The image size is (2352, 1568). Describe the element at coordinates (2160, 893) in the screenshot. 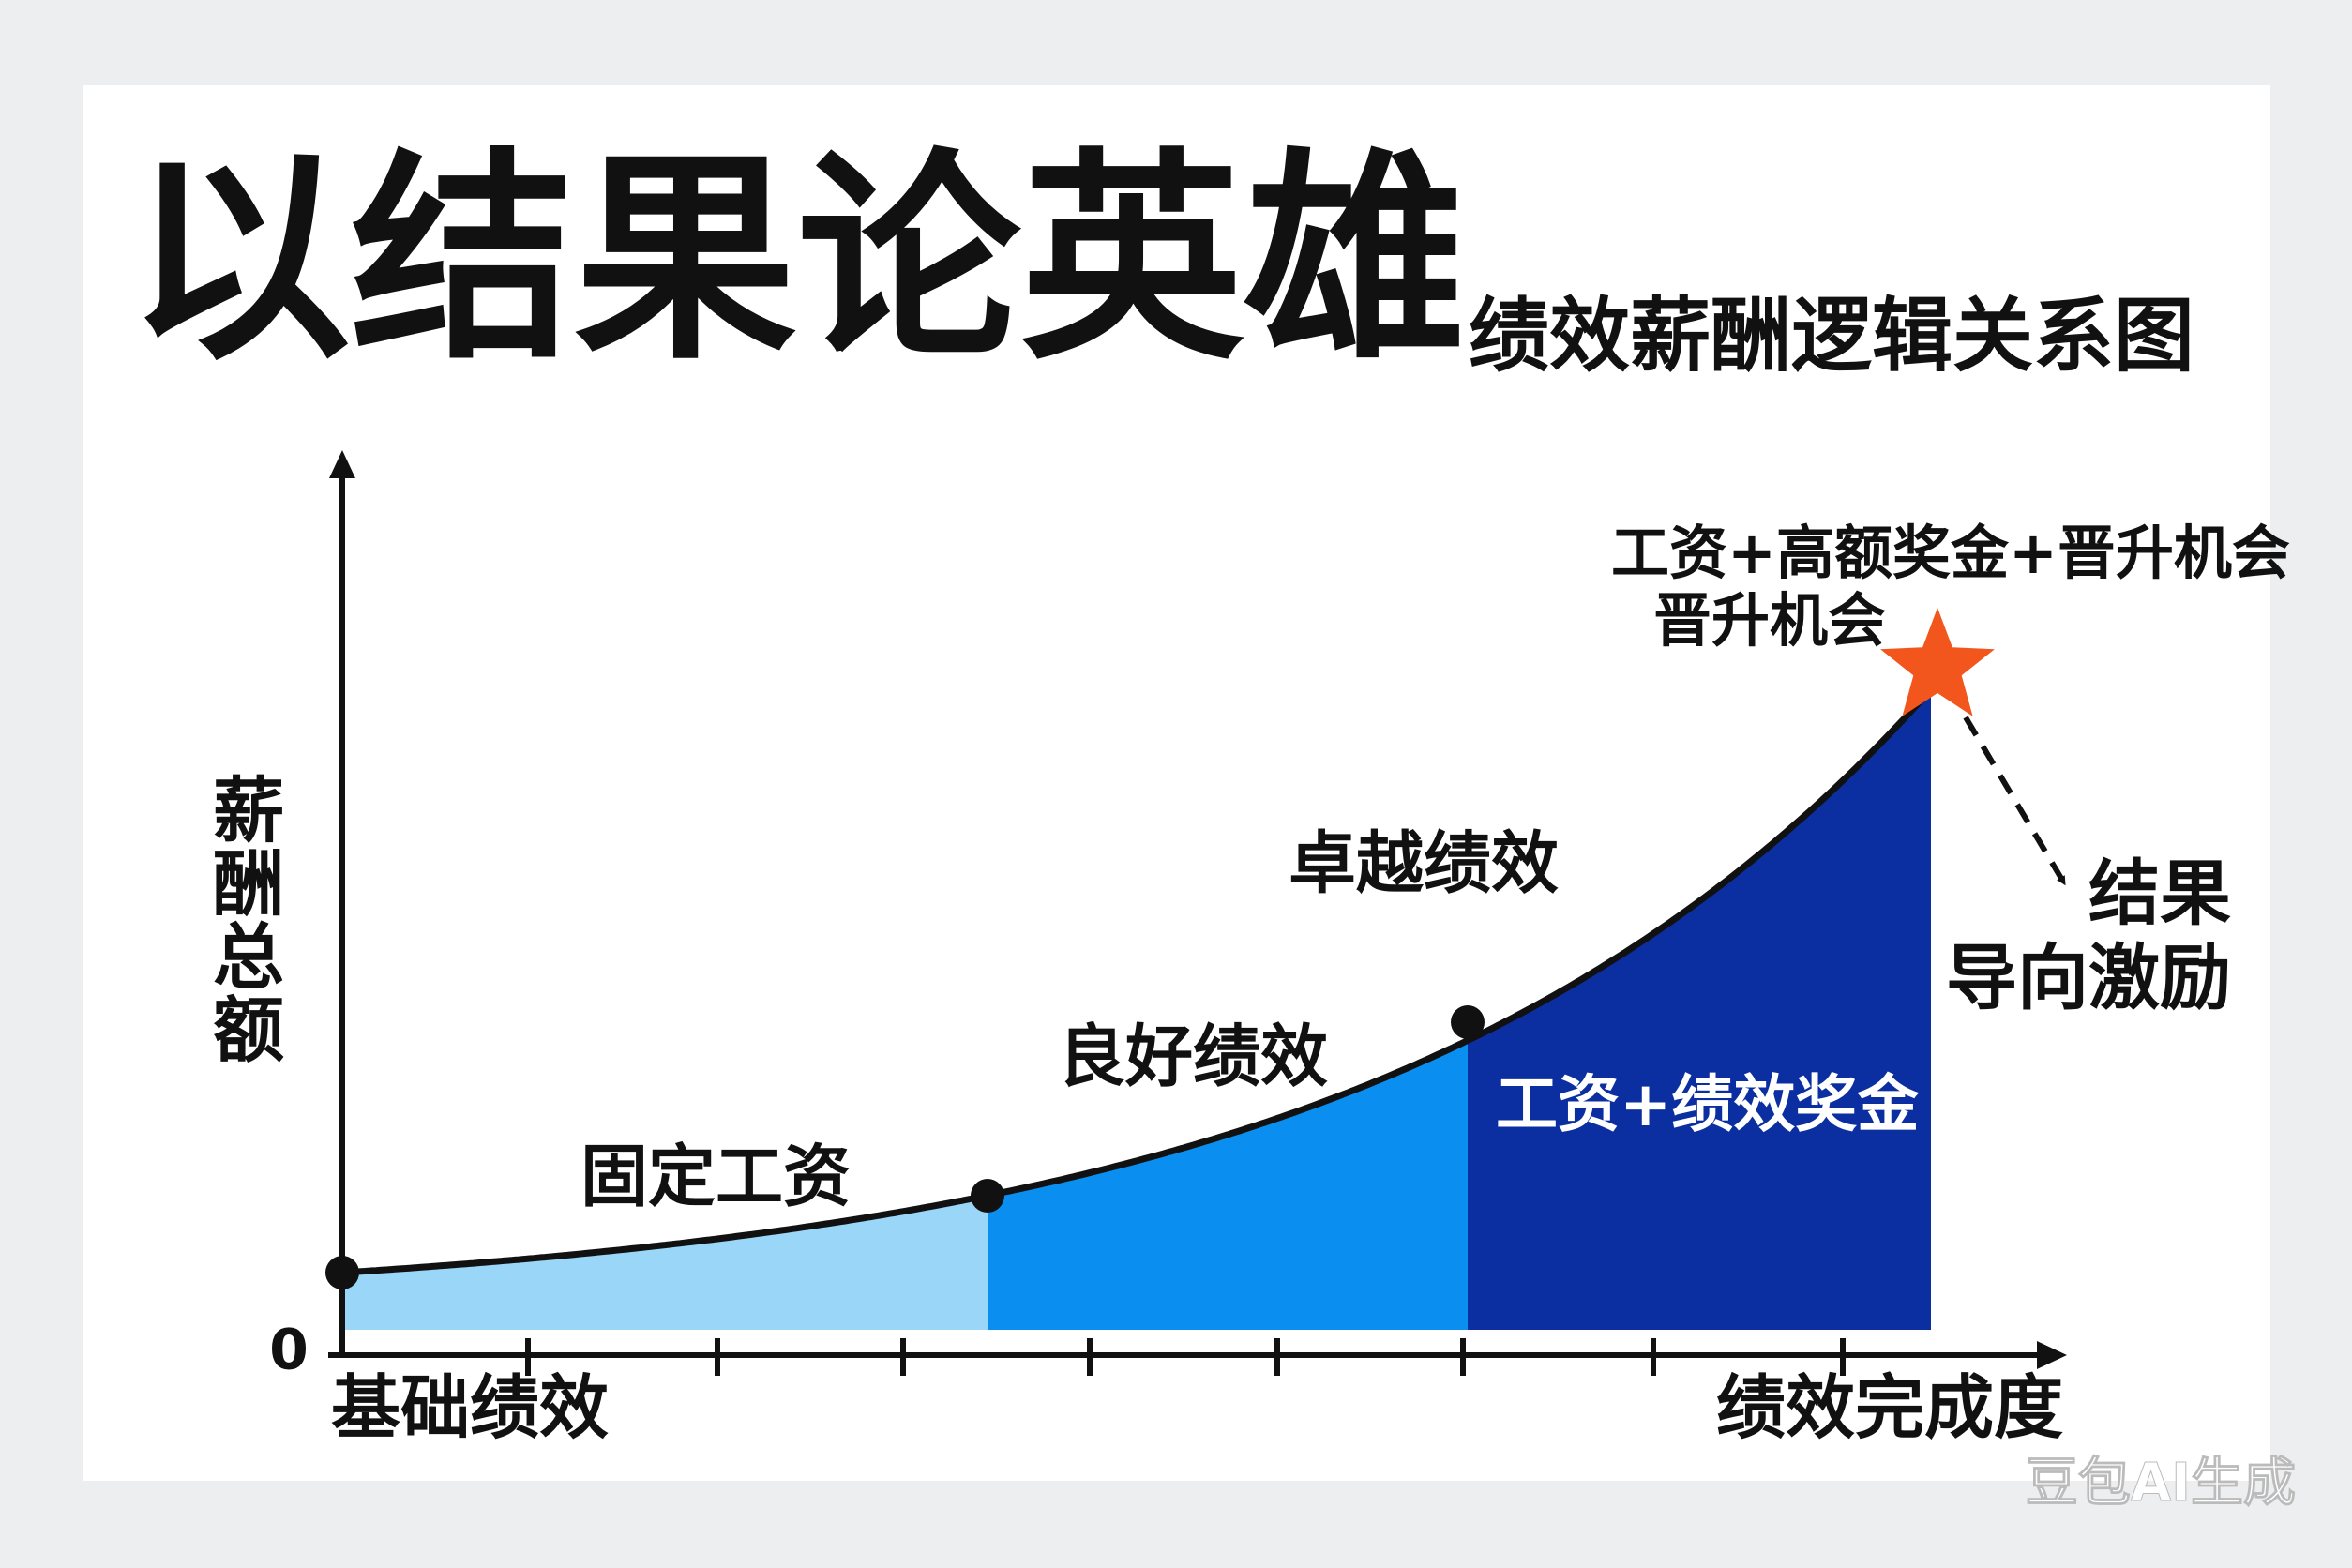

I see `result-label: 结果` at that location.